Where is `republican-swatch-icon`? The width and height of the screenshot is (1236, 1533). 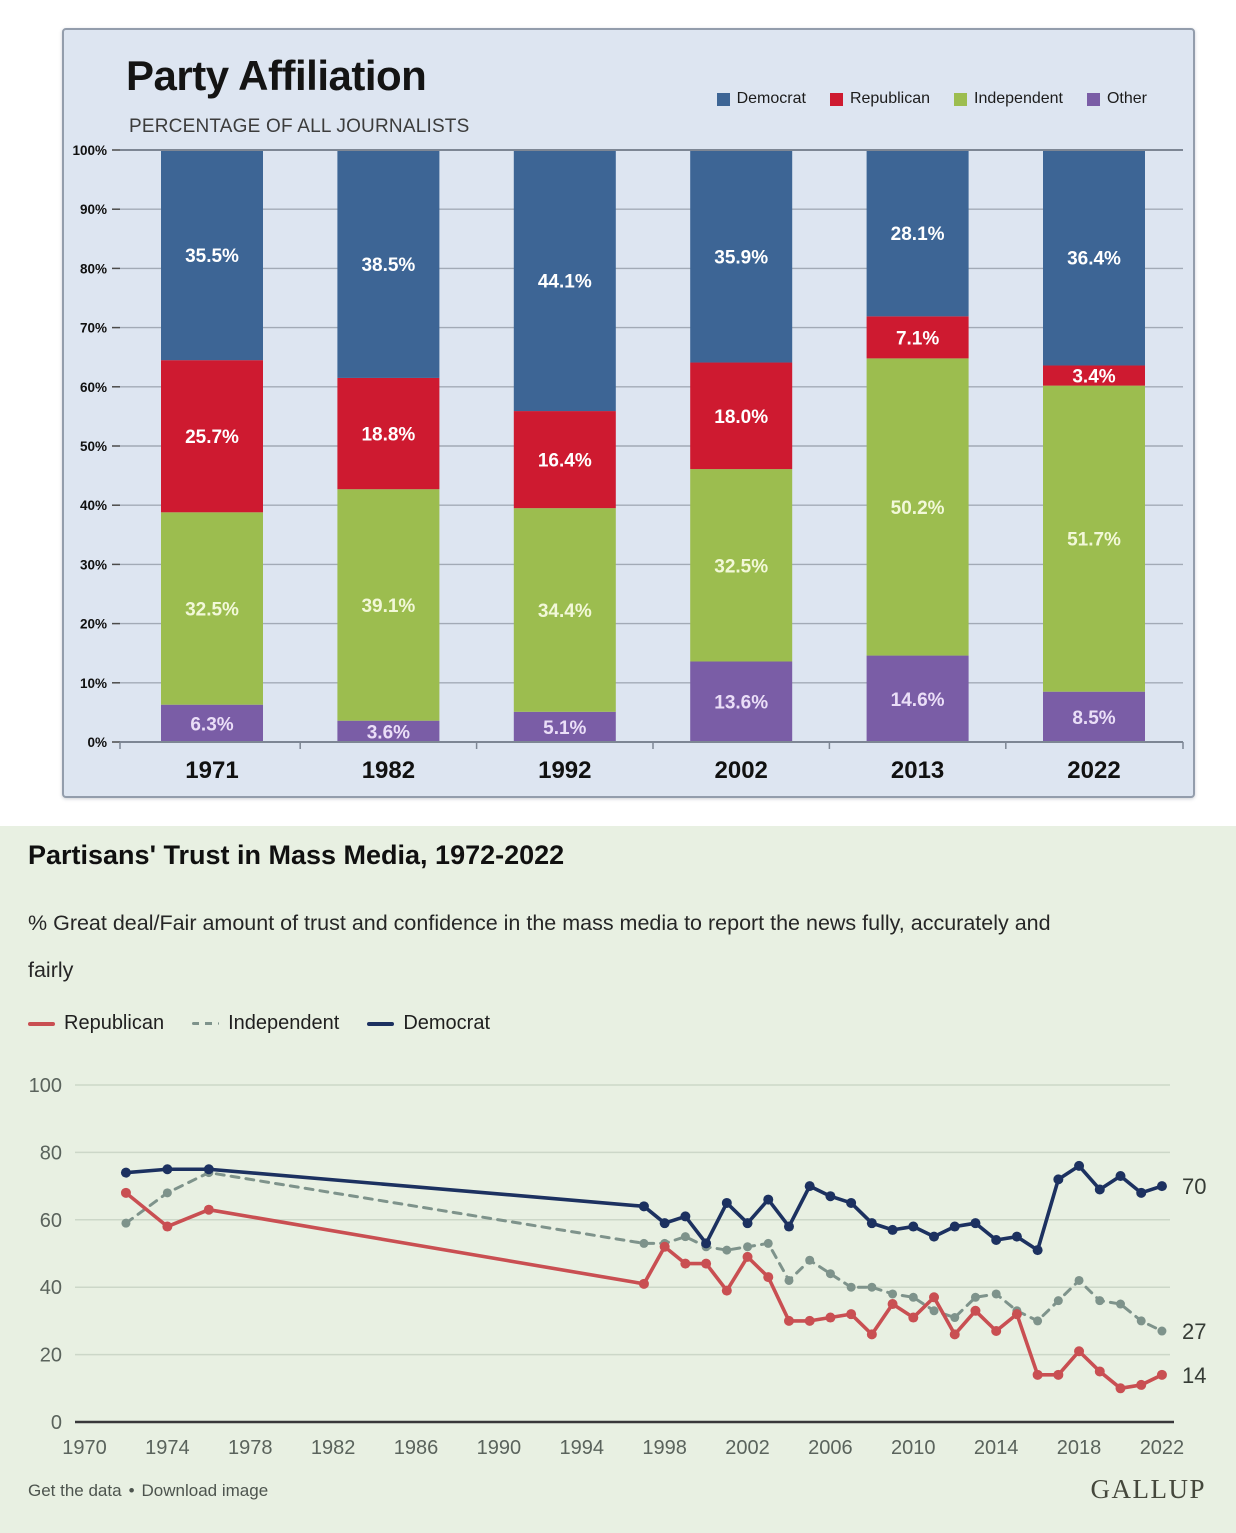
republican-swatch-icon is located at coordinates (836, 99).